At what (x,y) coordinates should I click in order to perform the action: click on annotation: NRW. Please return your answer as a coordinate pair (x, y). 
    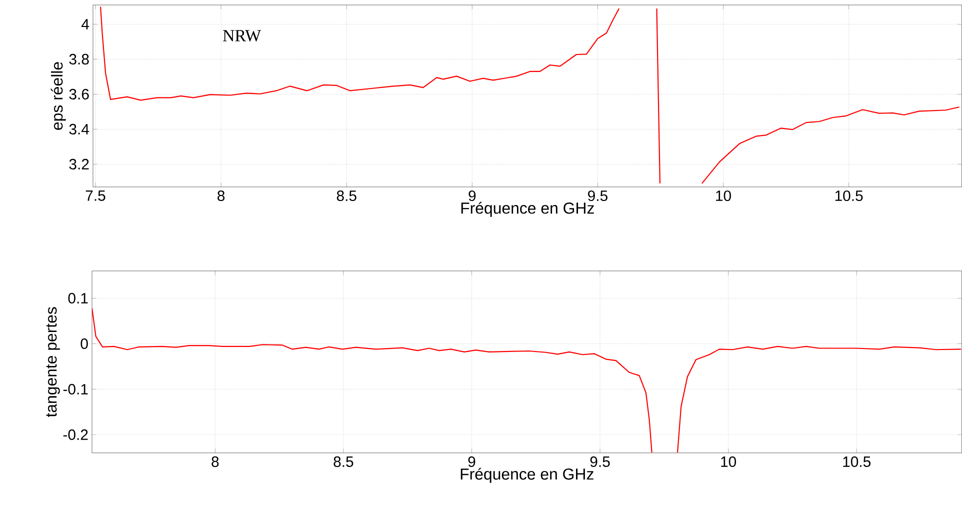
    Looking at the image, I should click on (242, 36).